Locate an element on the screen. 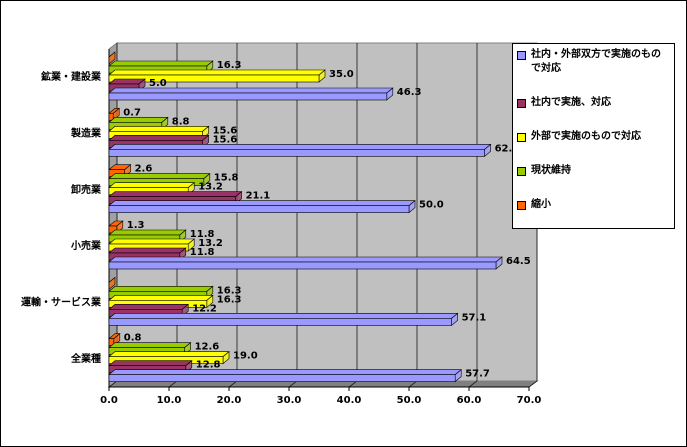 The image size is (687, 447). x-tick-label: 60.0 is located at coordinates (469, 400).